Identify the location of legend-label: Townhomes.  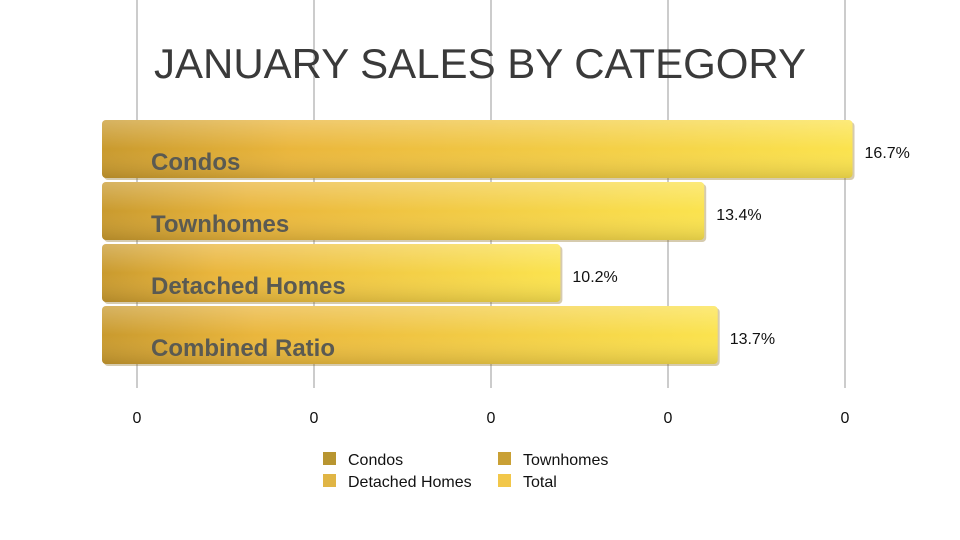
(565, 460).